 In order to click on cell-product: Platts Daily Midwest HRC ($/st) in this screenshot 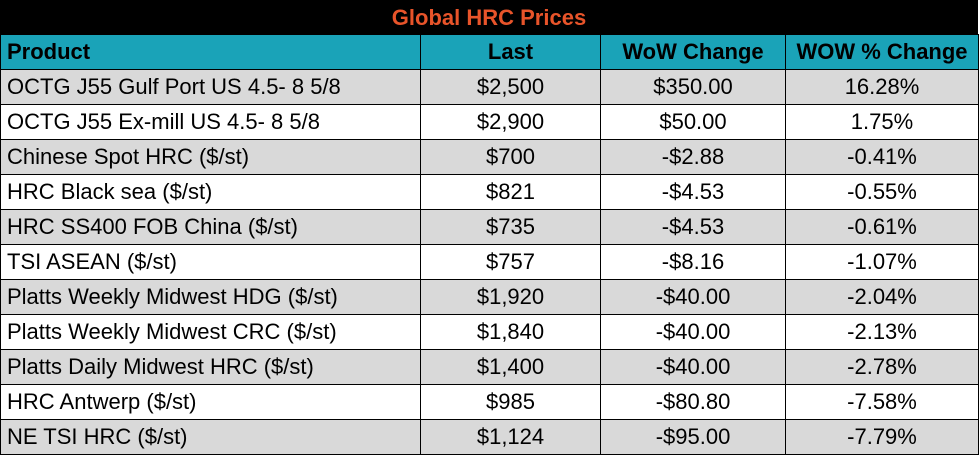, I will do `click(210, 367)`.